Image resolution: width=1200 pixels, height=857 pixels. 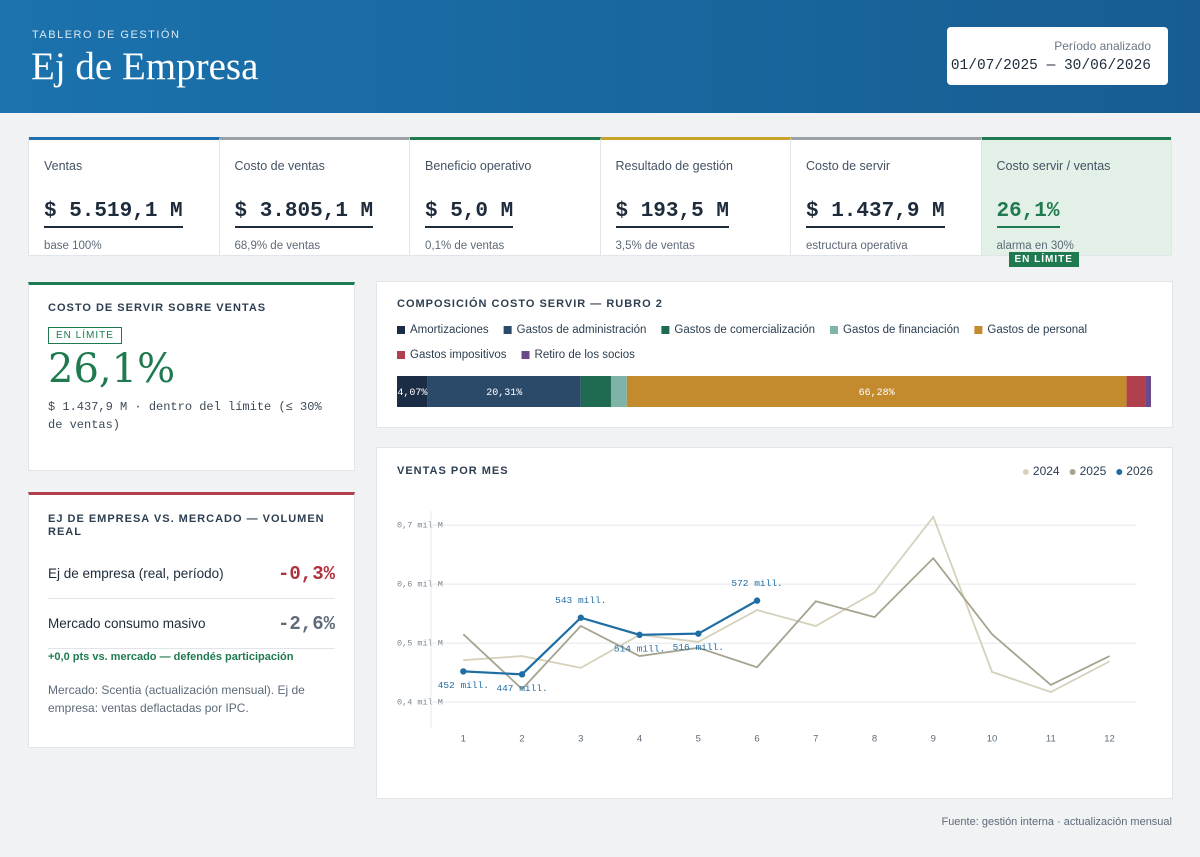 I want to click on kpi-value: 26,1%, so click(x=1028, y=214).